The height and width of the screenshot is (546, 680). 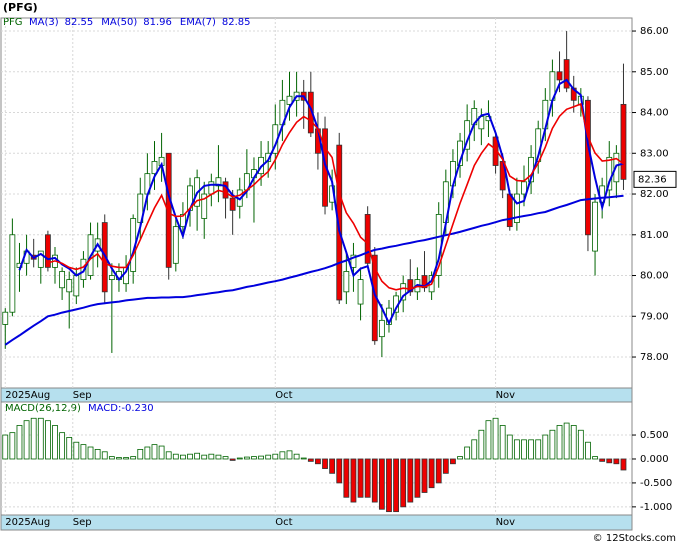 What do you see at coordinates (236, 22) in the screenshot?
I see `legend-value: 82.85` at bounding box center [236, 22].